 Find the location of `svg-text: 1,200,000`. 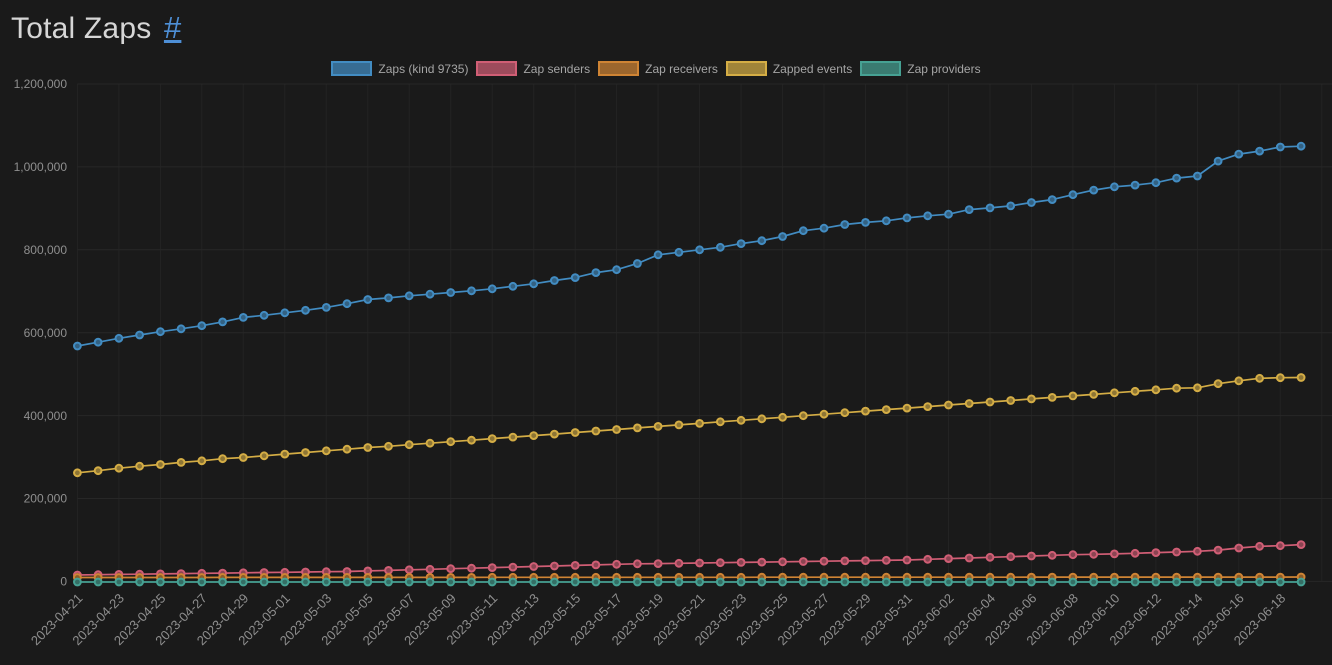

svg-text: 1,200,000 is located at coordinates (41, 84).